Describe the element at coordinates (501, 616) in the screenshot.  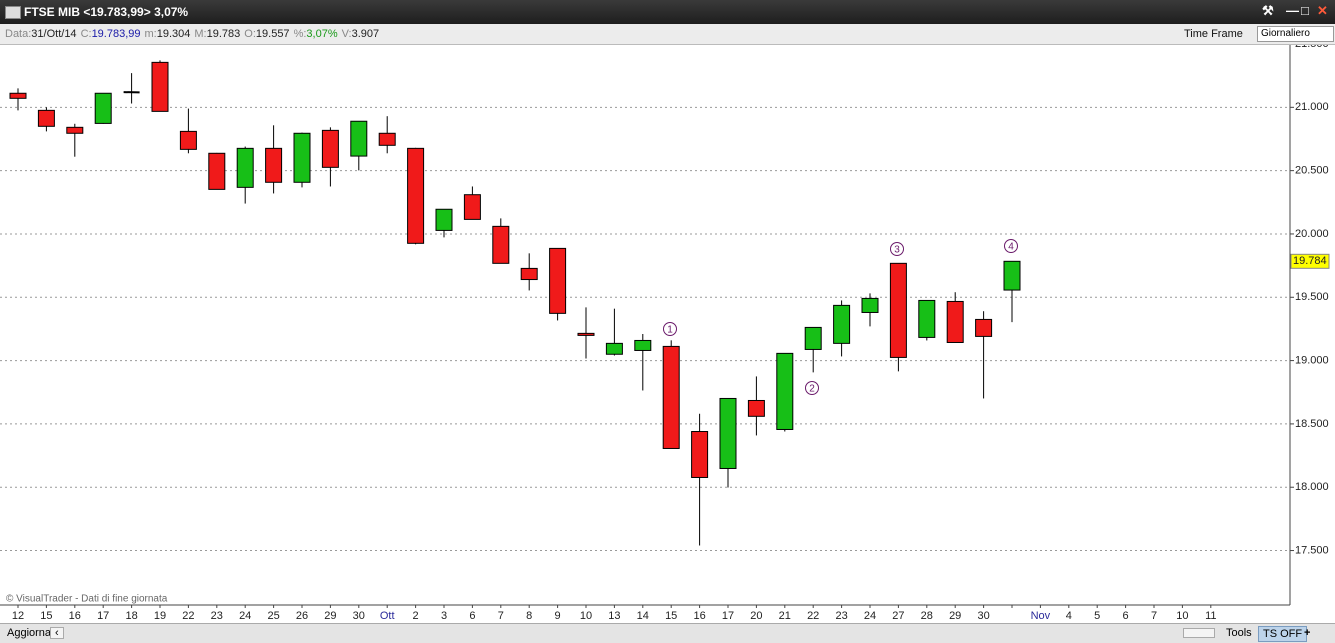
I see `x-tick-label: 7` at that location.